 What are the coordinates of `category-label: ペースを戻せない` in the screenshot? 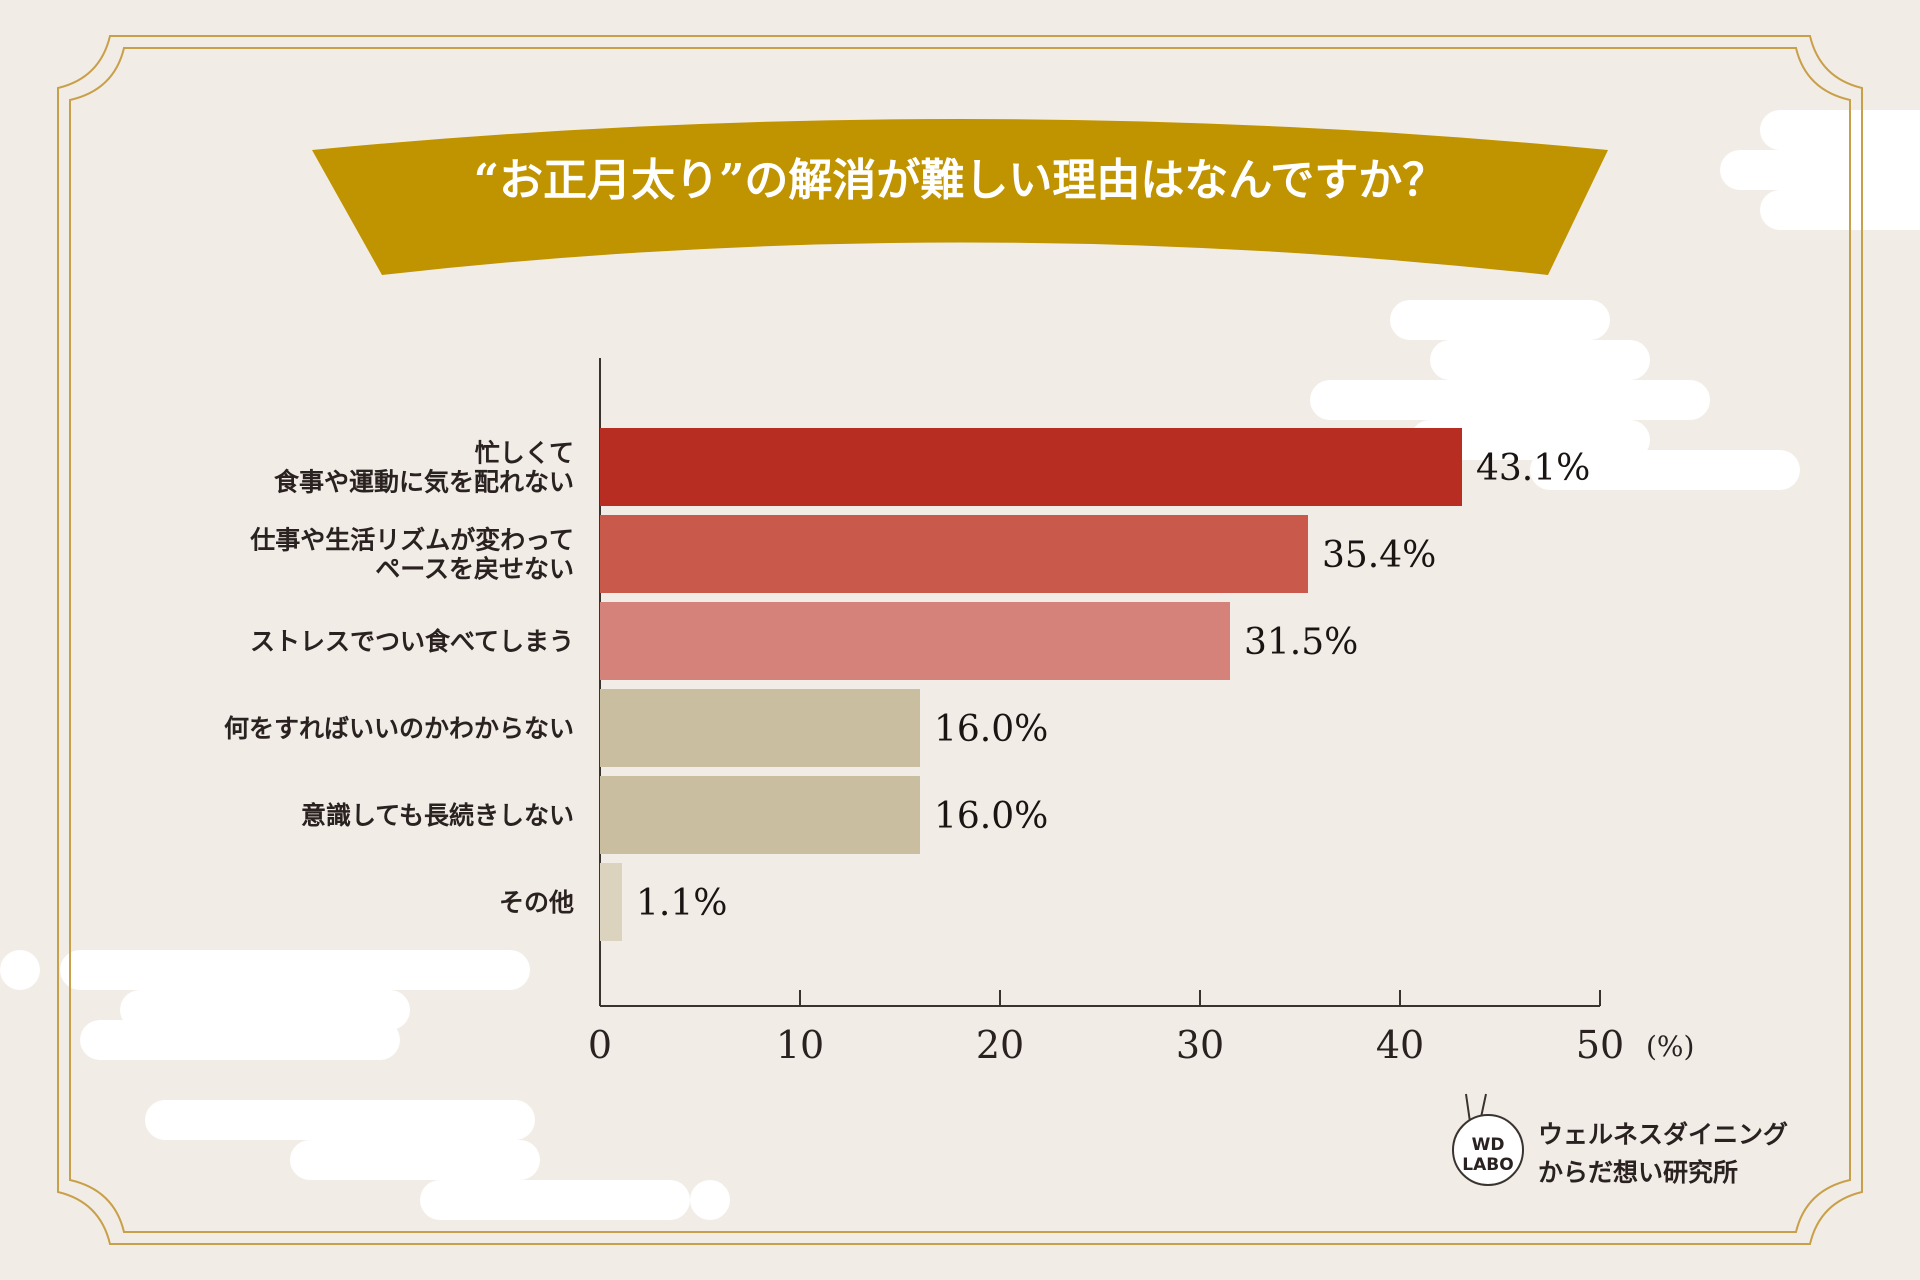 It's located at (474, 569).